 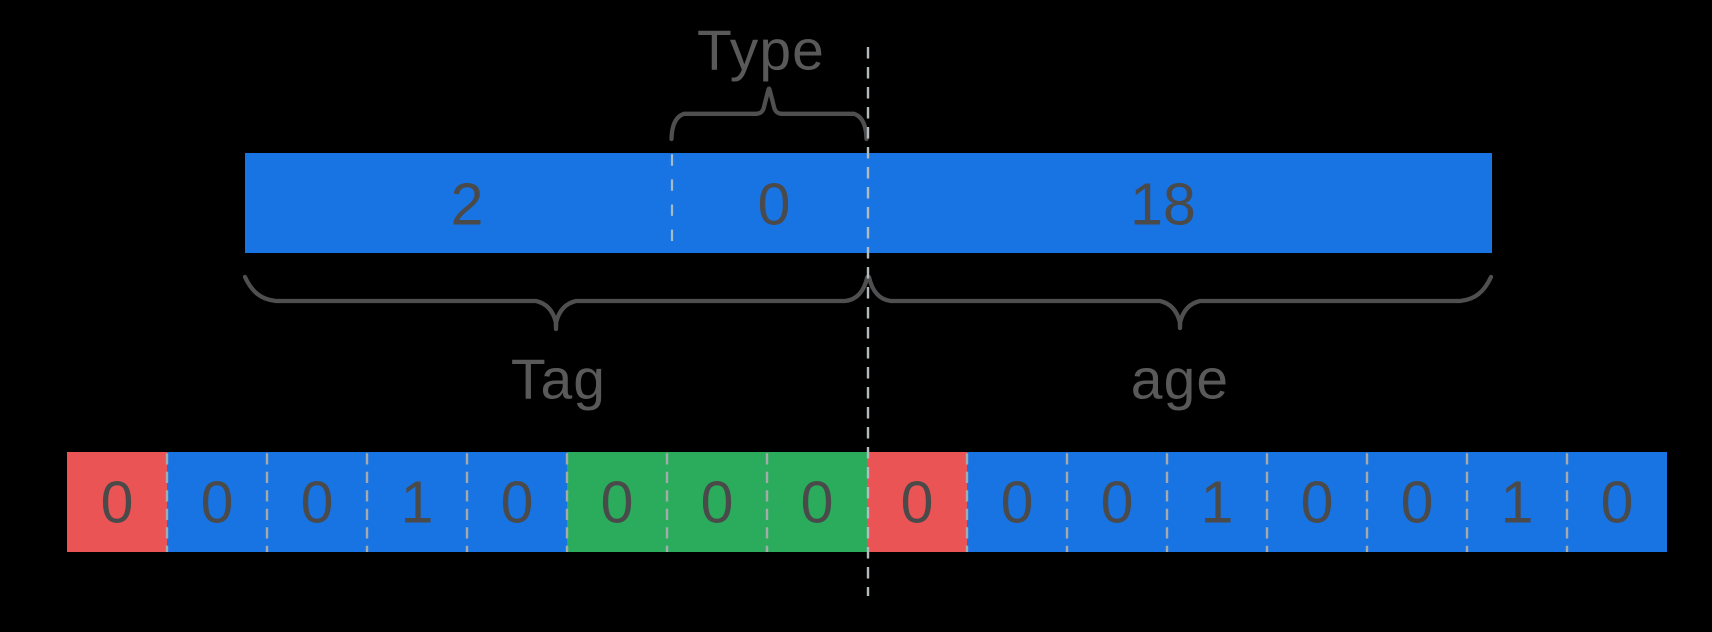 What do you see at coordinates (558, 380) in the screenshot?
I see `svg-text: Tag` at bounding box center [558, 380].